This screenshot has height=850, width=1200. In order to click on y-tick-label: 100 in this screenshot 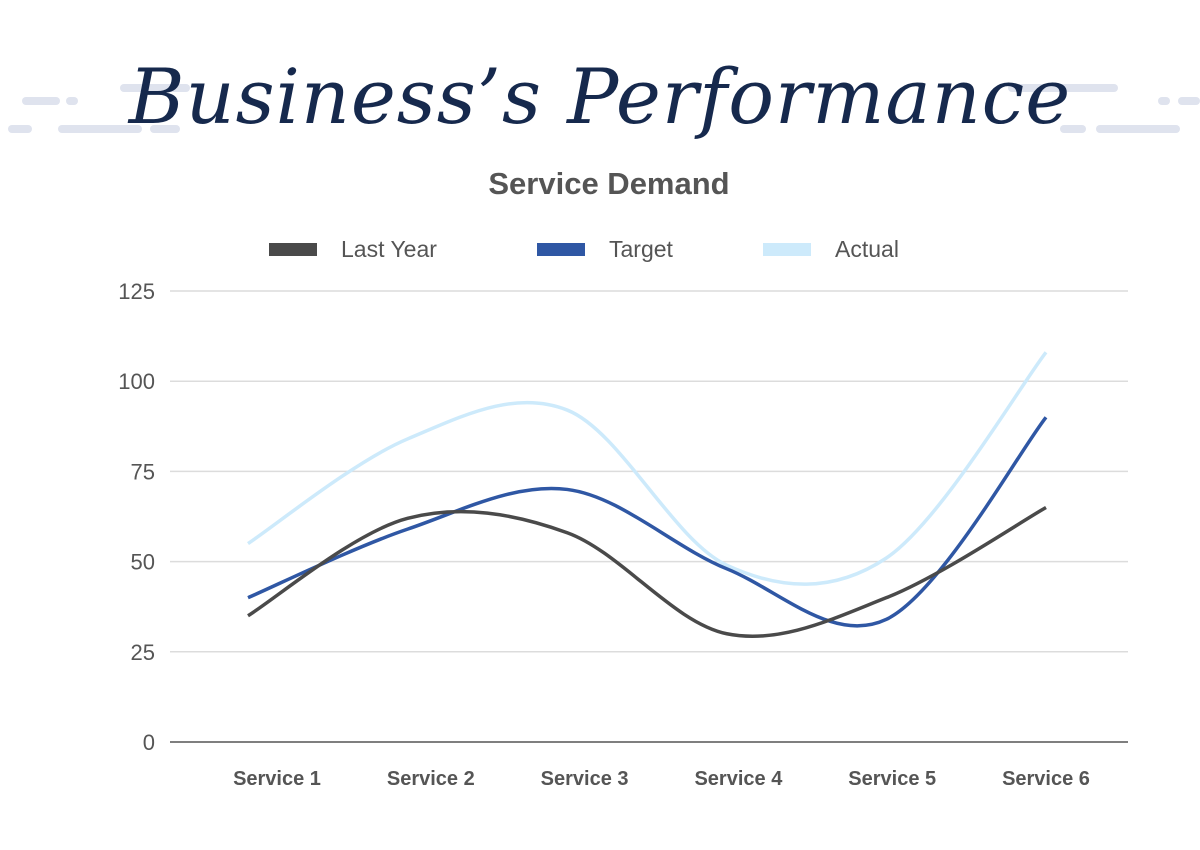, I will do `click(136, 381)`.